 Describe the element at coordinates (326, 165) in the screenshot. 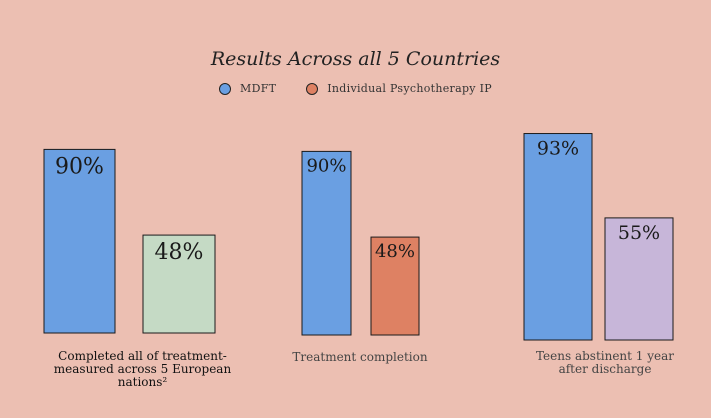

I see `bar-label-g2-s1: 90%` at that location.